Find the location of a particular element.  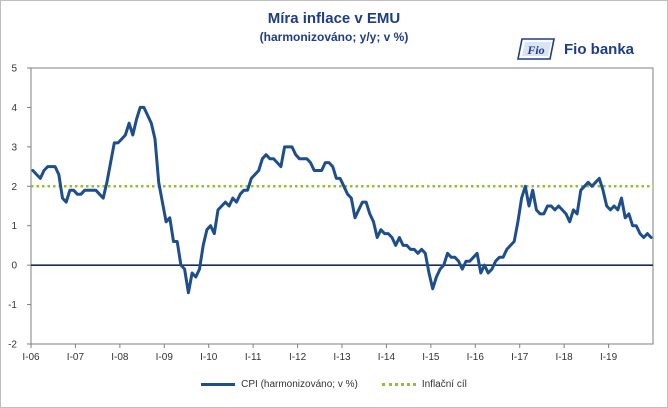

x-tick-label: I-19 is located at coordinates (609, 357).